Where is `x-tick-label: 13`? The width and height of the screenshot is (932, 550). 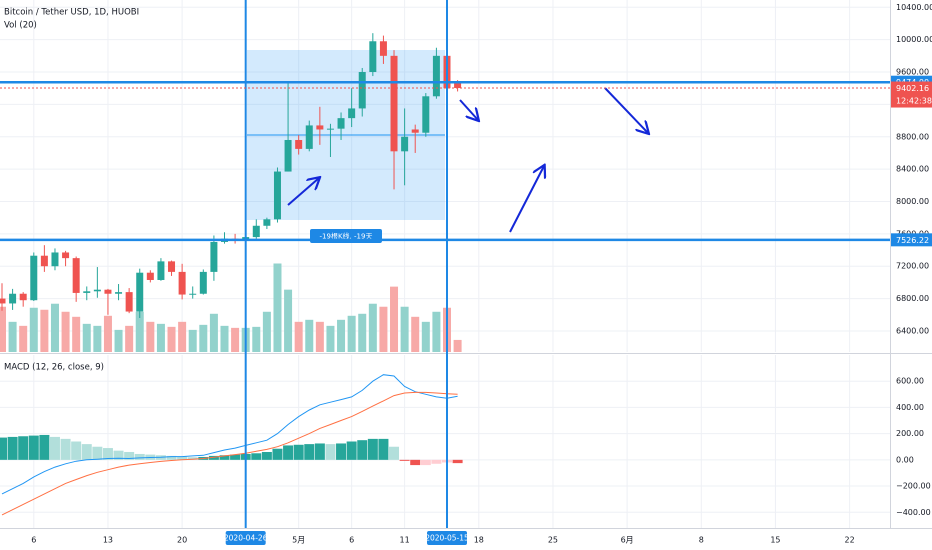 x-tick-label: 13 is located at coordinates (108, 540).